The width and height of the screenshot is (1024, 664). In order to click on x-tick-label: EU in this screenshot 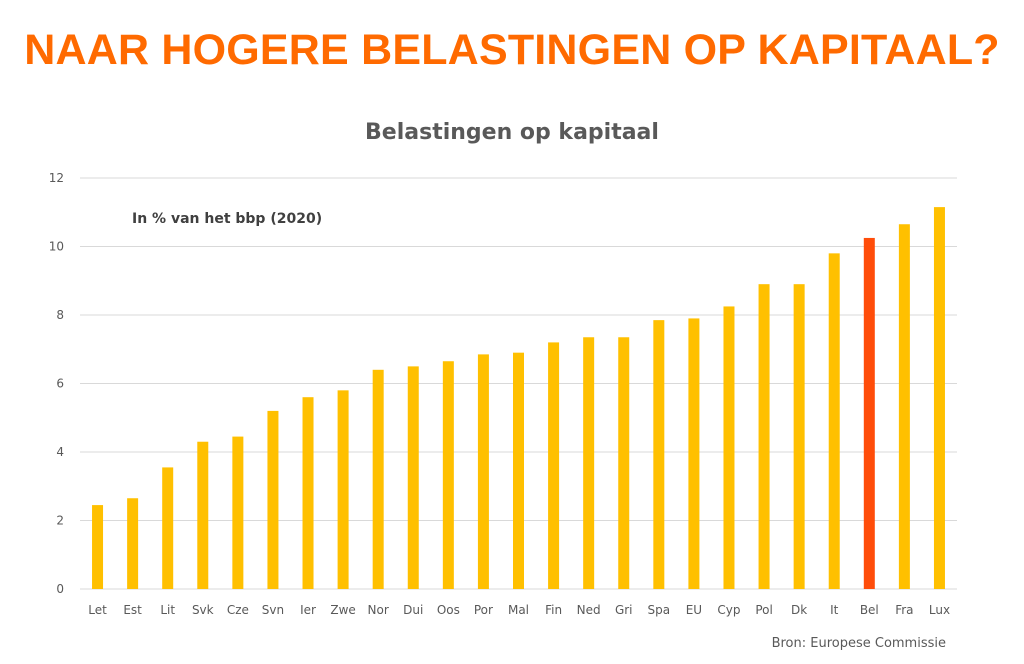, I will do `click(694, 610)`.